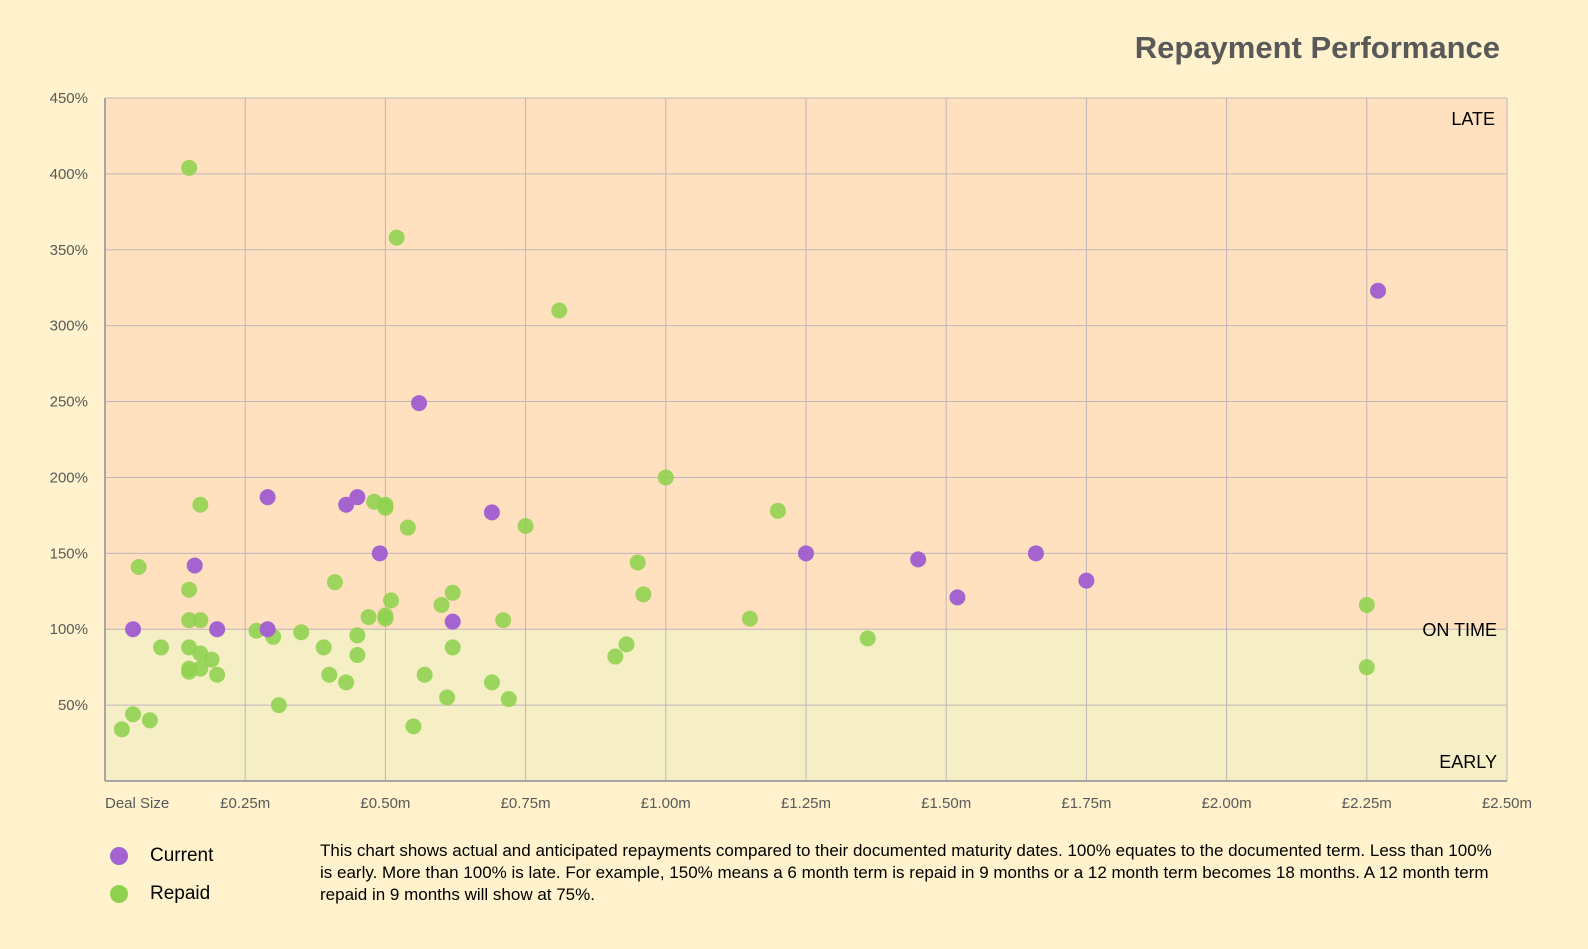 The height and width of the screenshot is (949, 1588). Describe the element at coordinates (245, 803) in the screenshot. I see `x-tick-label: £0.25m` at that location.